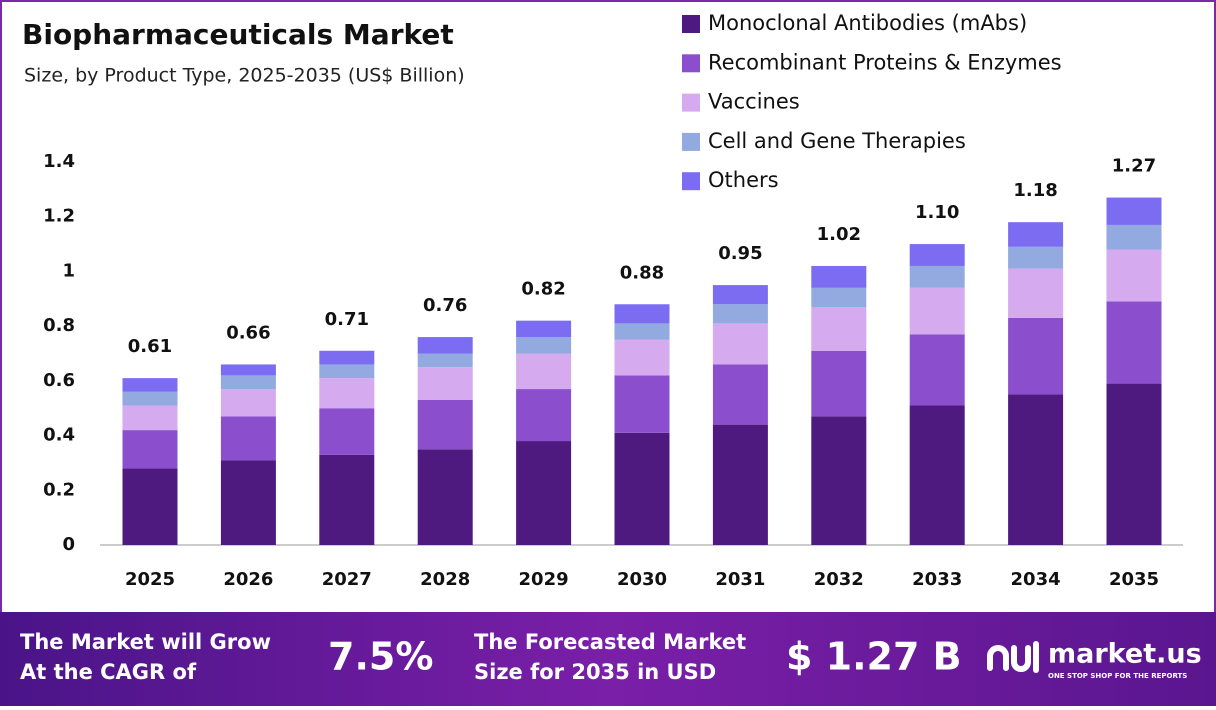 This screenshot has height=710, width=1216. What do you see at coordinates (59, 489) in the screenshot?
I see `y-tick-label: 0.2` at bounding box center [59, 489].